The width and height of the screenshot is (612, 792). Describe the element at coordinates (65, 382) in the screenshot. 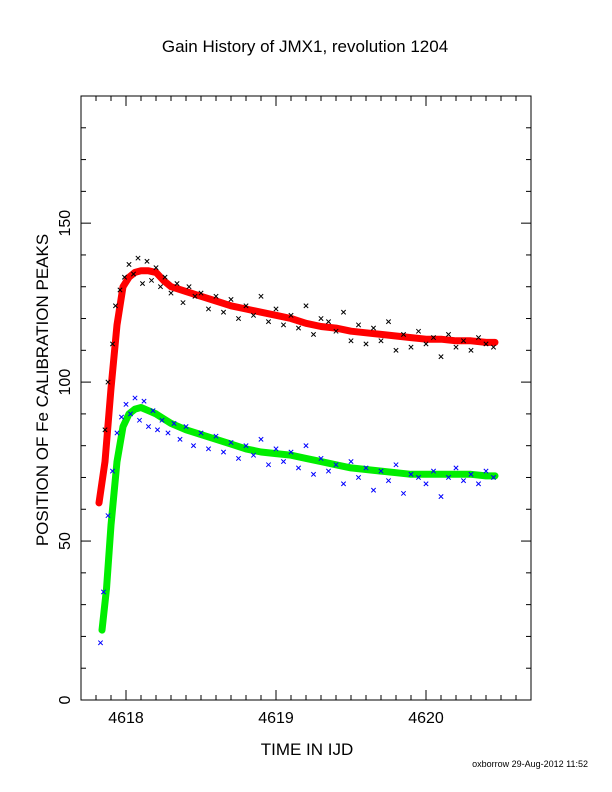

I see `y-tick-label: 100` at that location.